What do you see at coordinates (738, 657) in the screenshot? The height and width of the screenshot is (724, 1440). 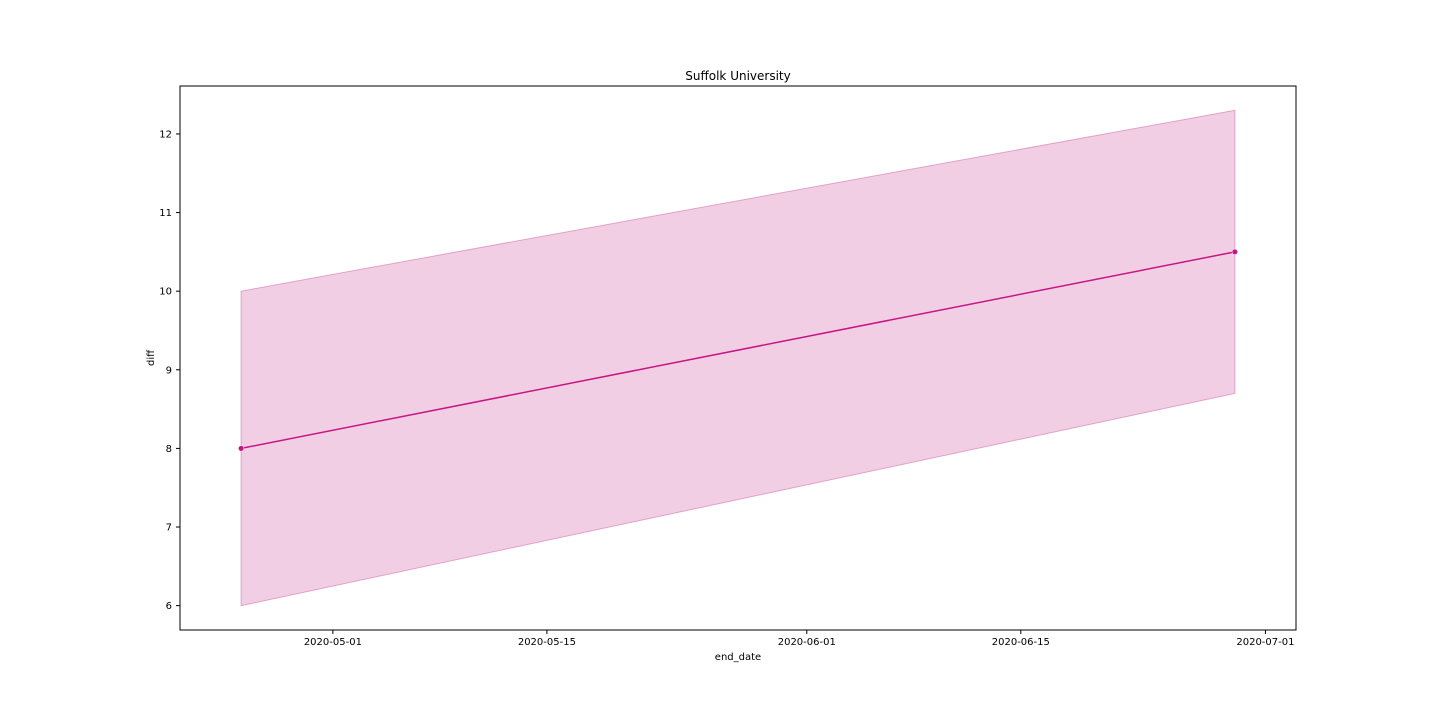 I see `x-axis-label: end_date` at bounding box center [738, 657].